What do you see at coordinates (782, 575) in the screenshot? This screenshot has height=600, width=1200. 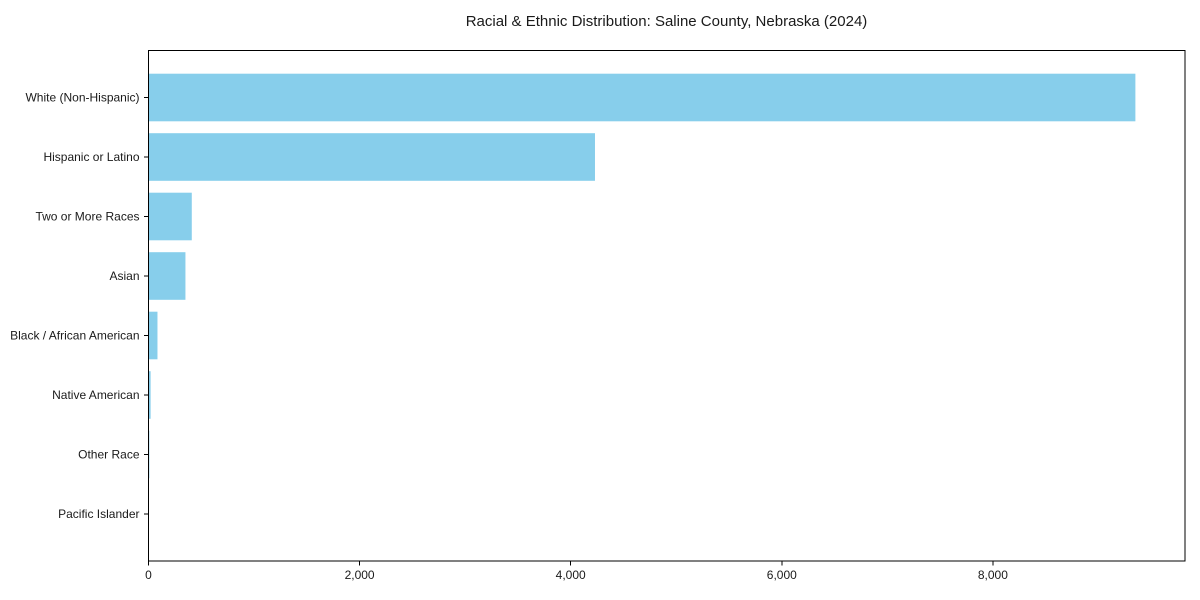 I see `x-tick-label-3: 6,000` at bounding box center [782, 575].